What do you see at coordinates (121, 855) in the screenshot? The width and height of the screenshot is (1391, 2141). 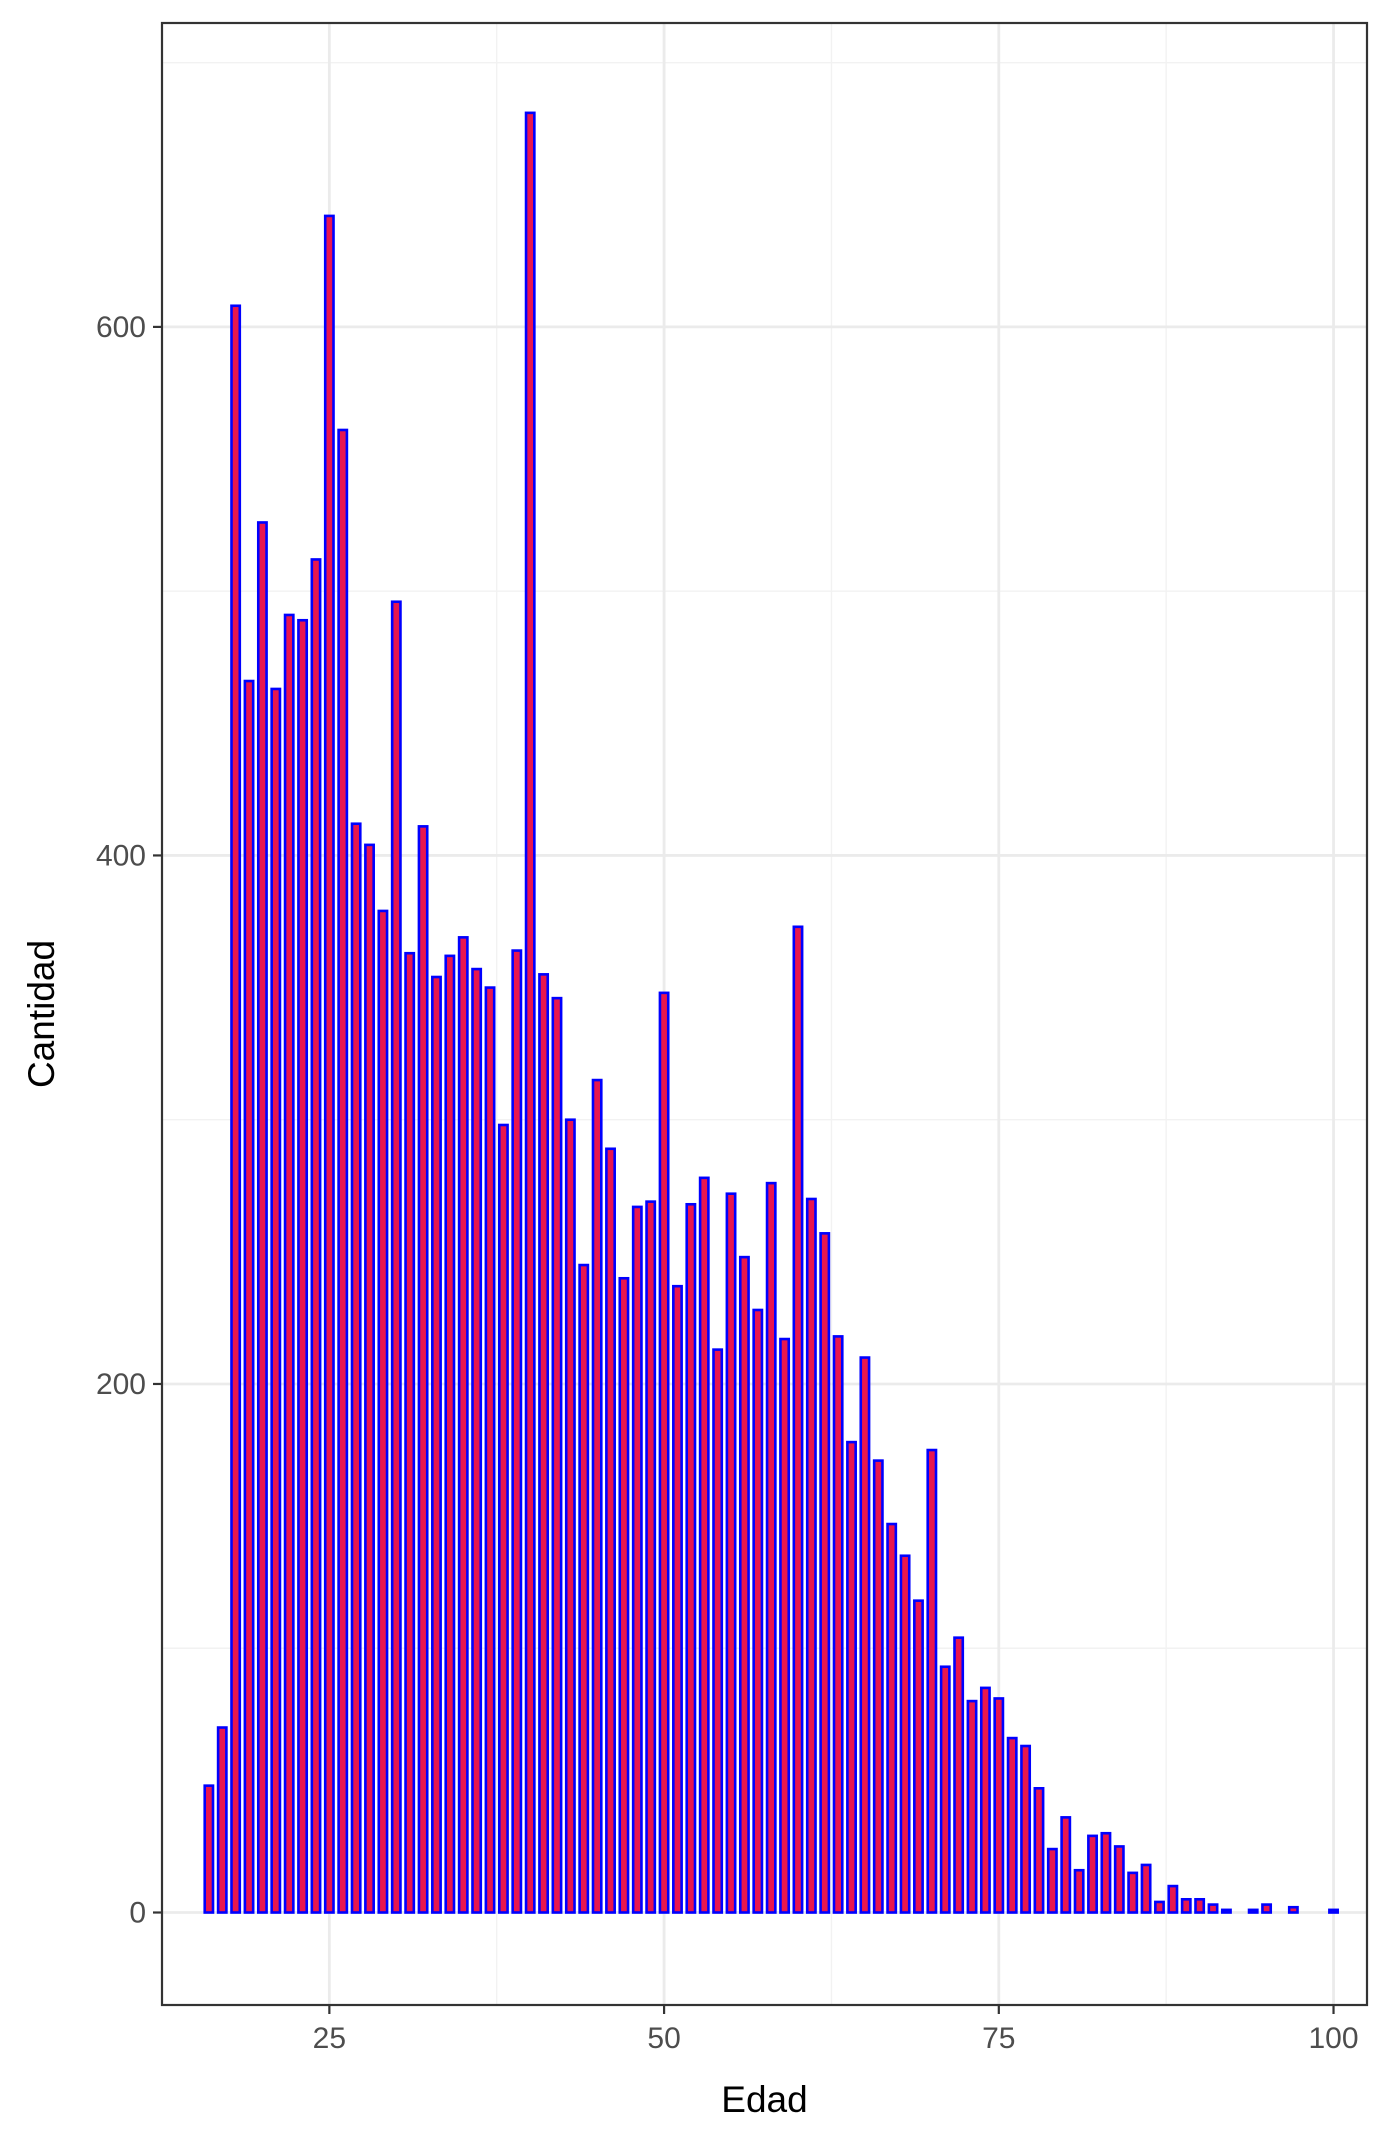 I see `y-tick-label: 400` at bounding box center [121, 855].